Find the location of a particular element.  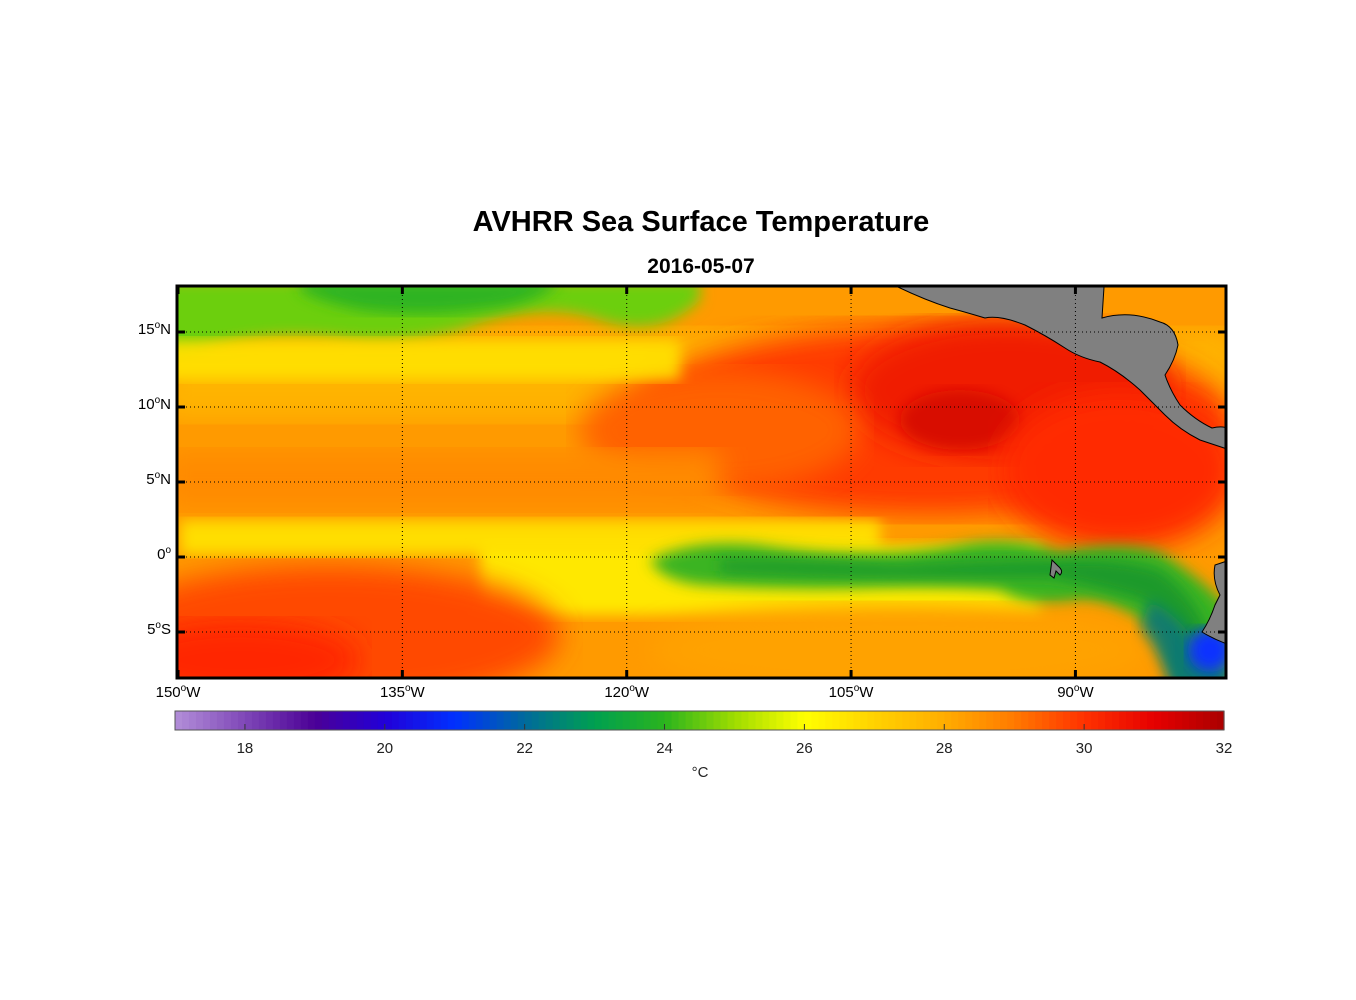

lat-tick-label: 10oN is located at coordinates (154, 404).